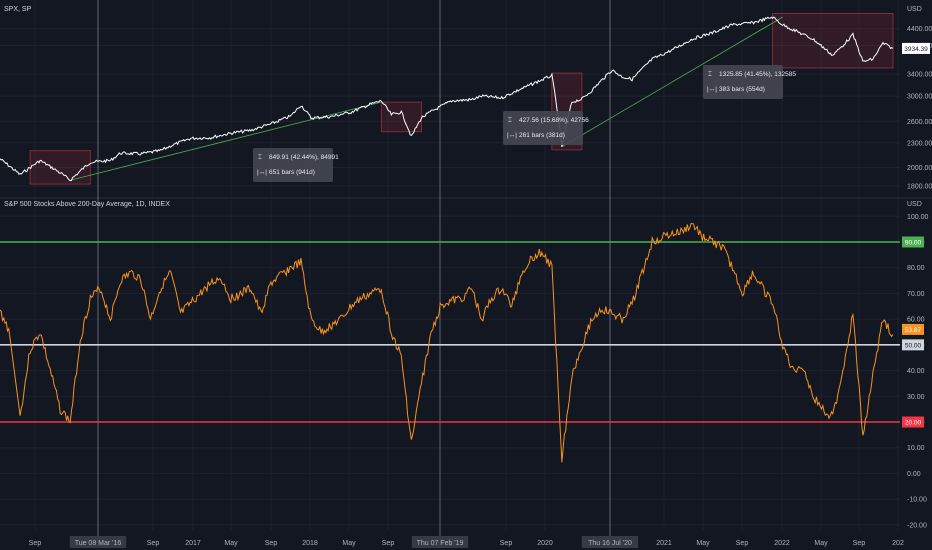  Describe the element at coordinates (757, 74) in the screenshot. I see `tooltip-range: 1325.85 (41.45%), 132585` at that location.